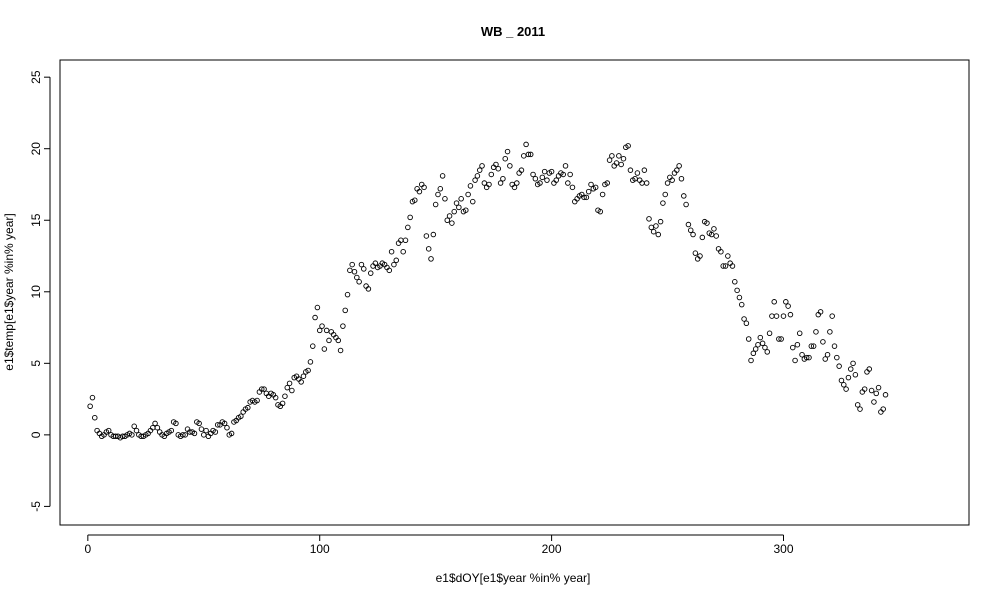 The height and width of the screenshot is (600, 1000). I want to click on y-tick-label: -5, so click(36, 506).